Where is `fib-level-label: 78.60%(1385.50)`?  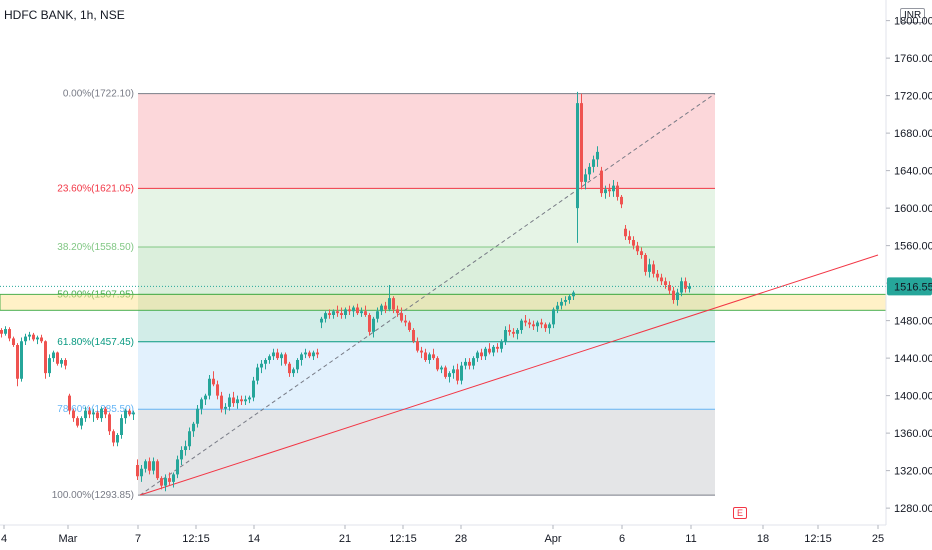
fib-level-label: 78.60%(1385.50) is located at coordinates (95, 409).